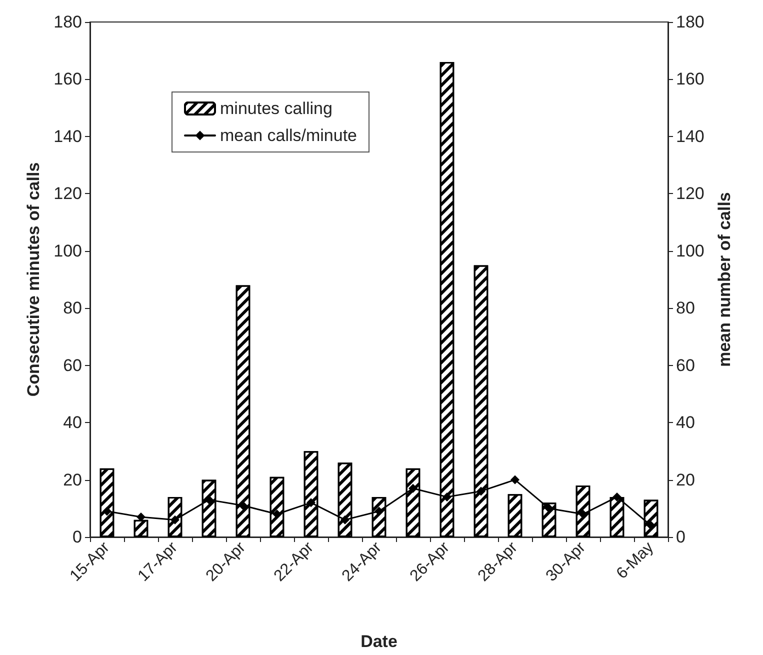 The image size is (763, 655). What do you see at coordinates (68, 79) in the screenshot?
I see `y-tick-label: 160` at bounding box center [68, 79].